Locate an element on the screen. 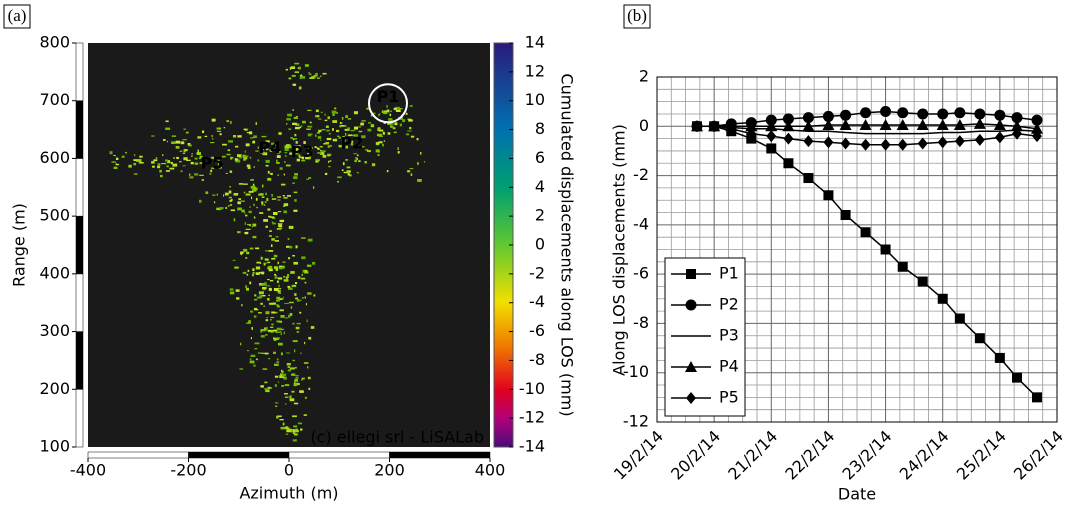 The height and width of the screenshot is (508, 1072). y-tick-label: -12 is located at coordinates (636, 421).